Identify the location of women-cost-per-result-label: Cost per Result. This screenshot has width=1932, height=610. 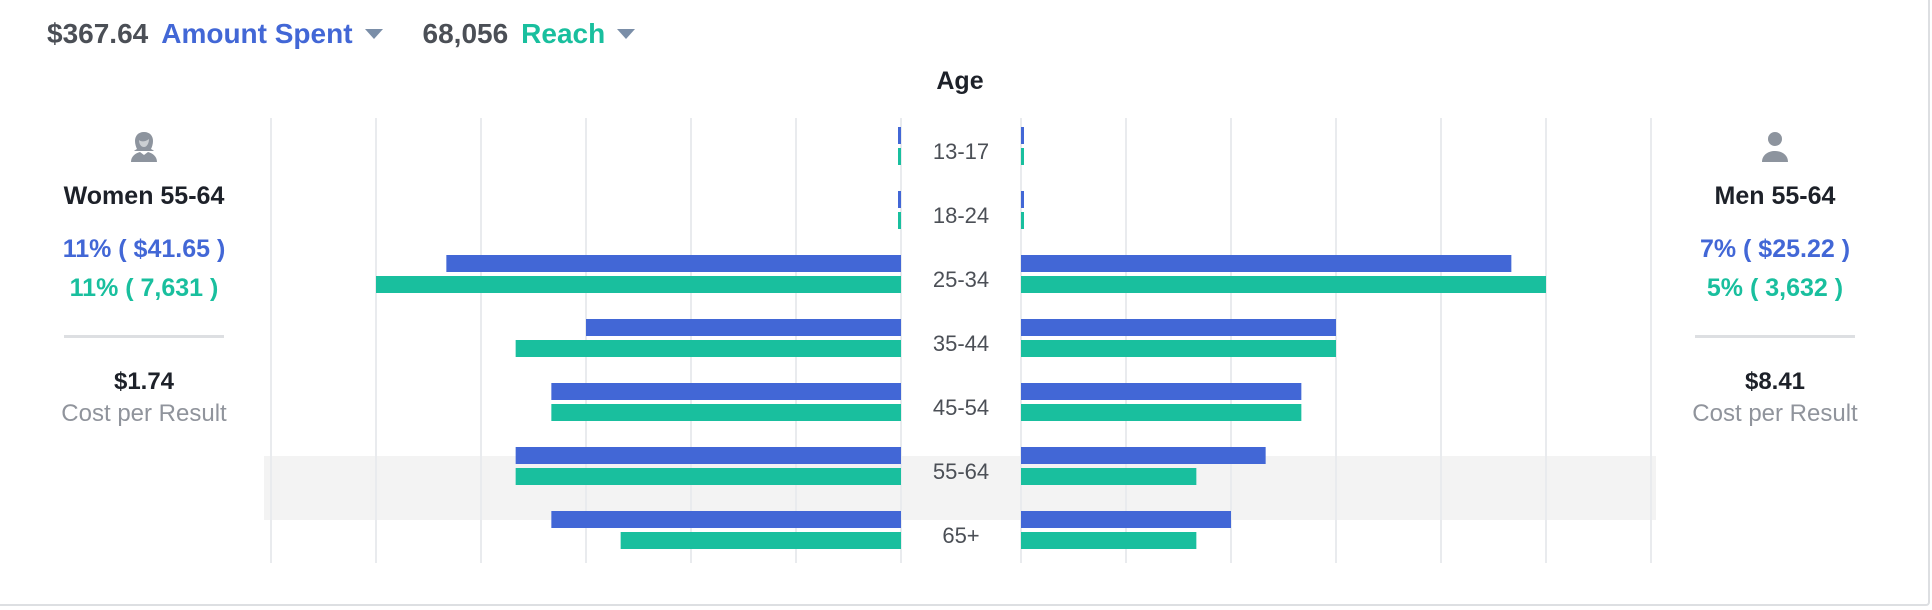
(144, 413).